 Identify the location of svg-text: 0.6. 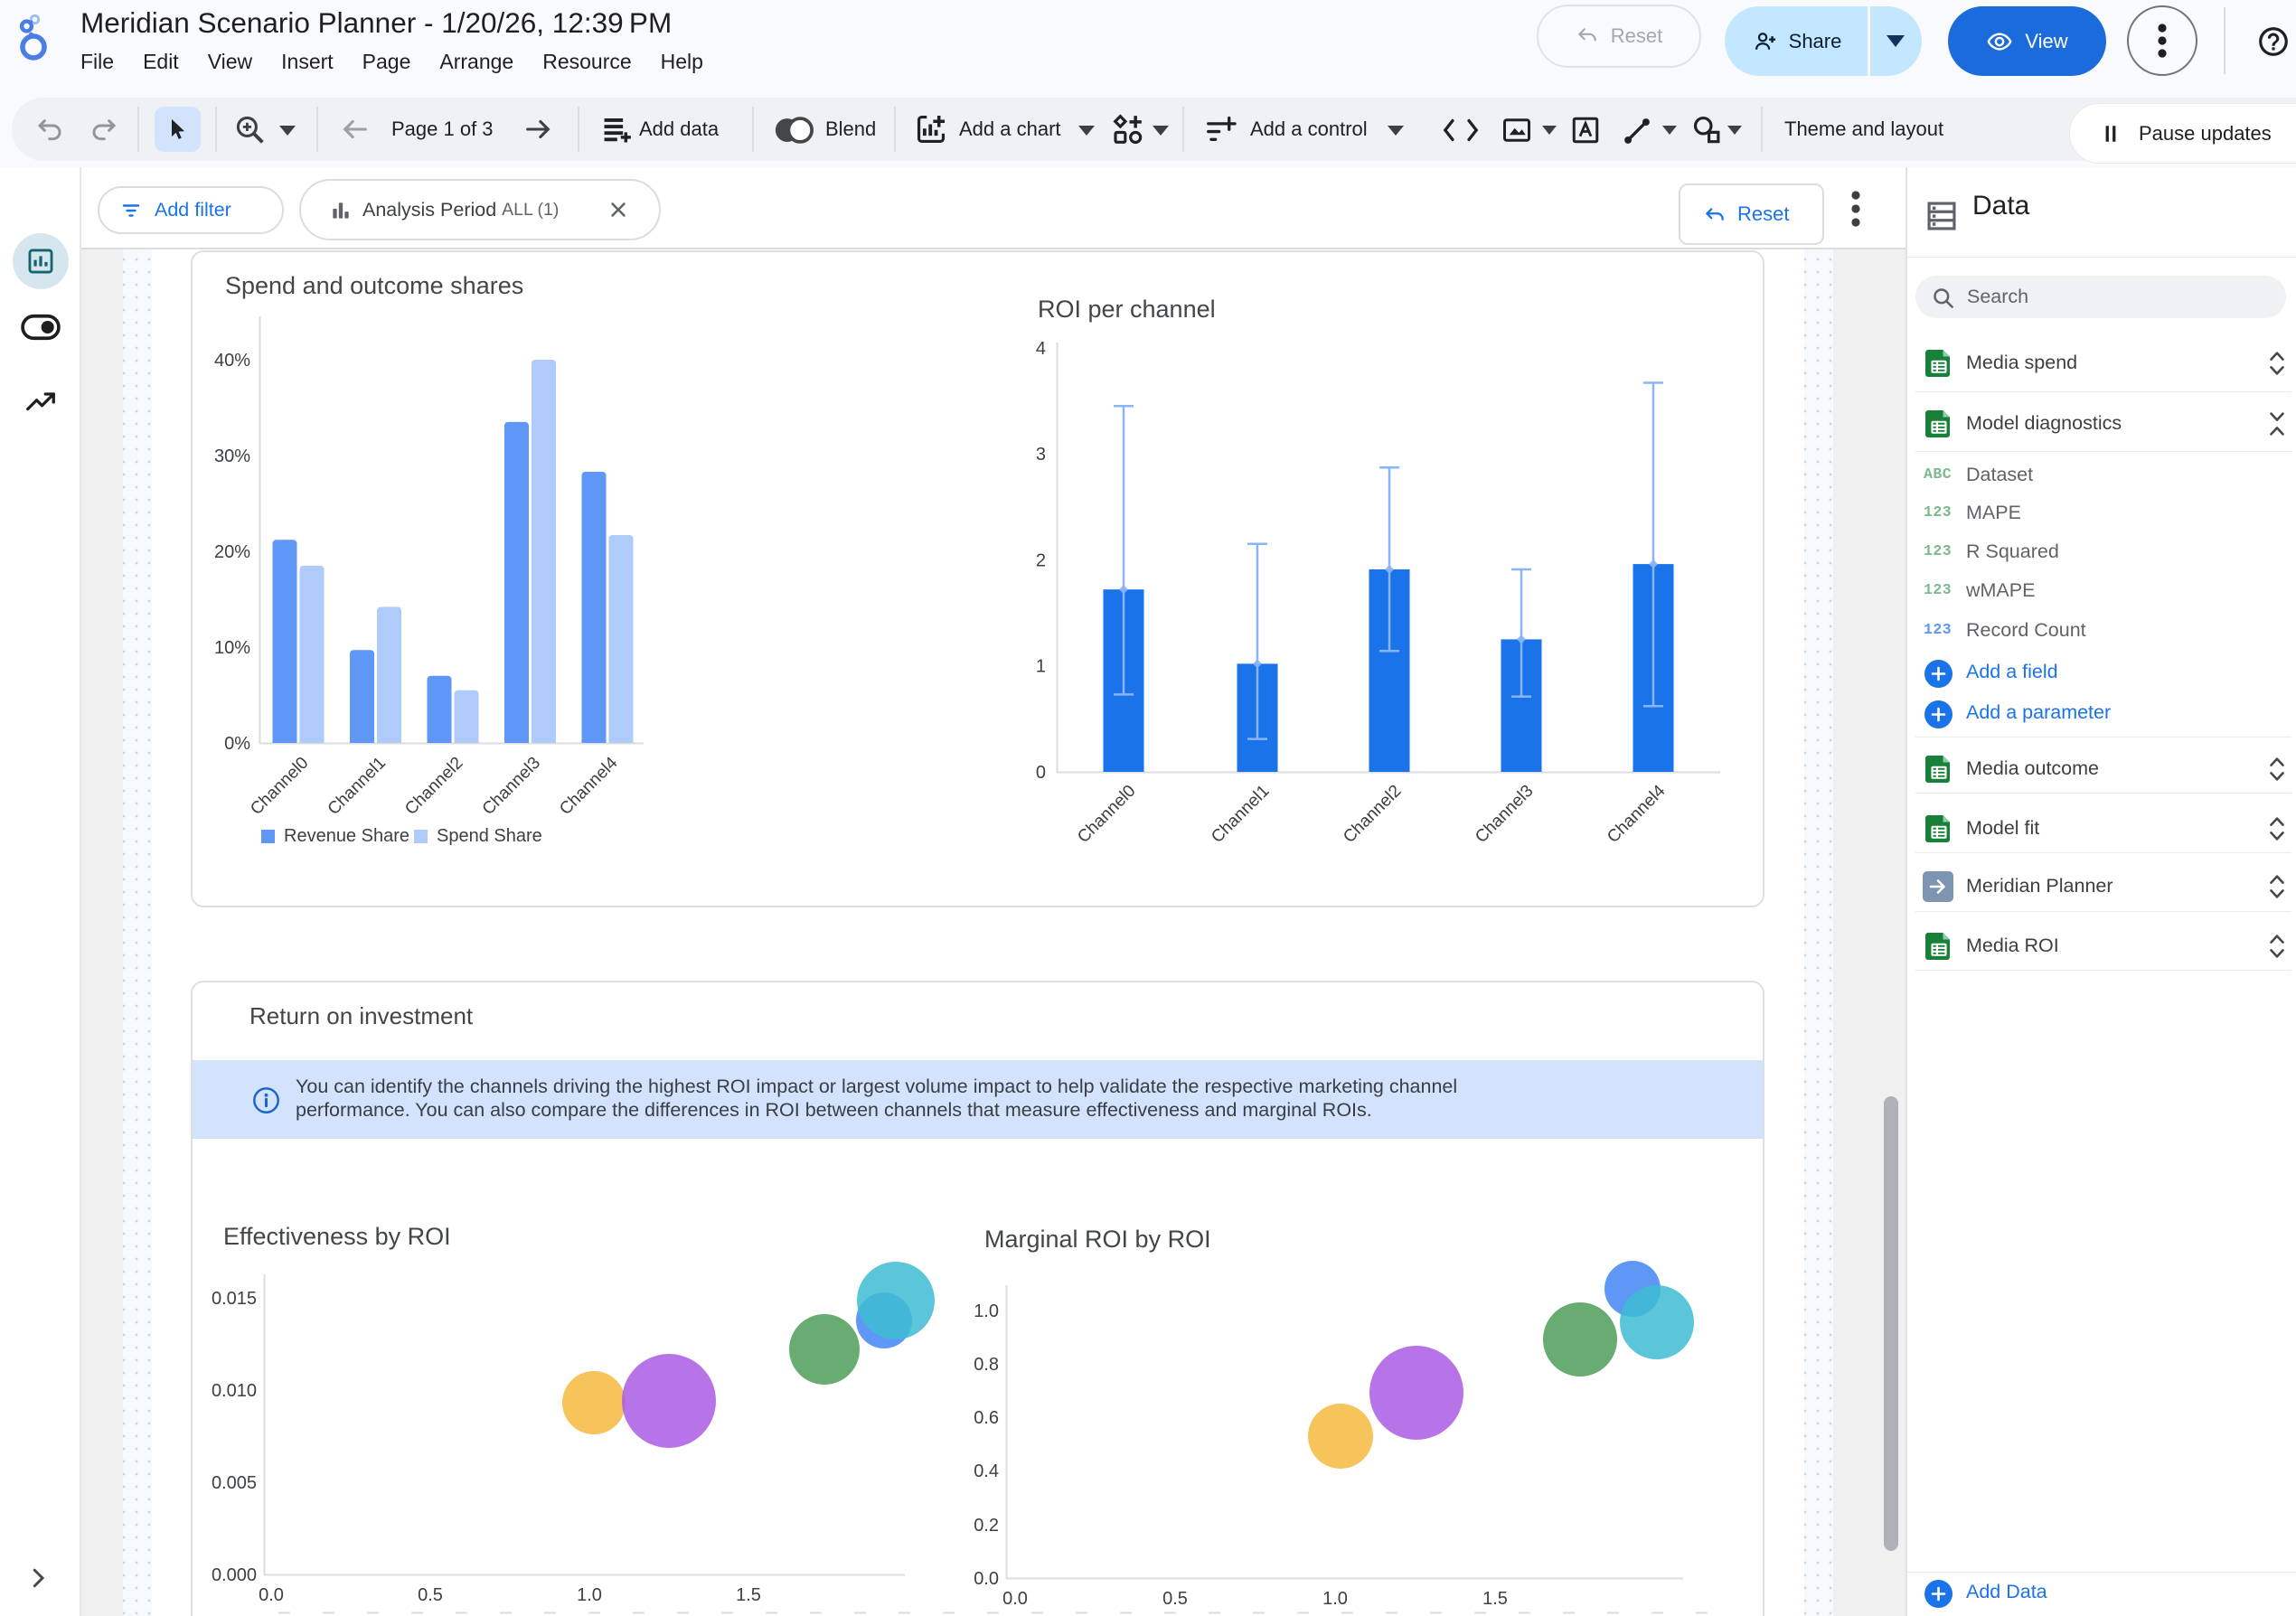
(986, 1418).